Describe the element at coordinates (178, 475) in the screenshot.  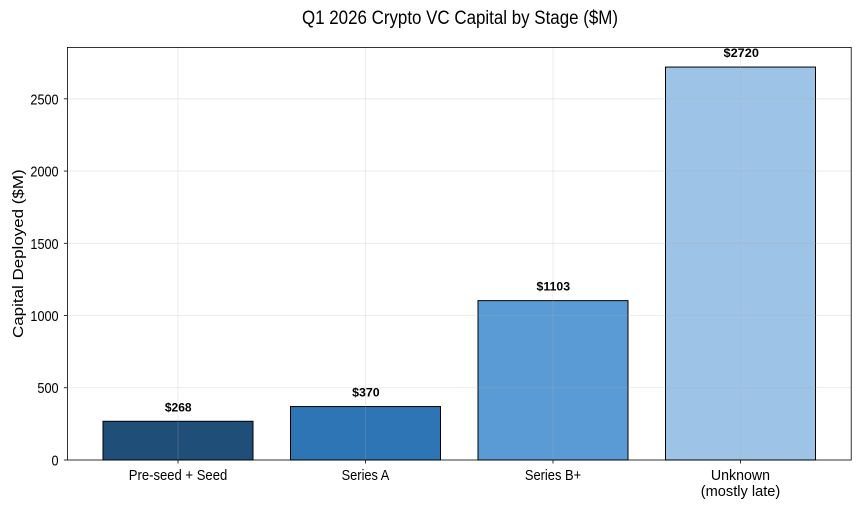
I see `svg-text: Pre-seed + Seed` at that location.